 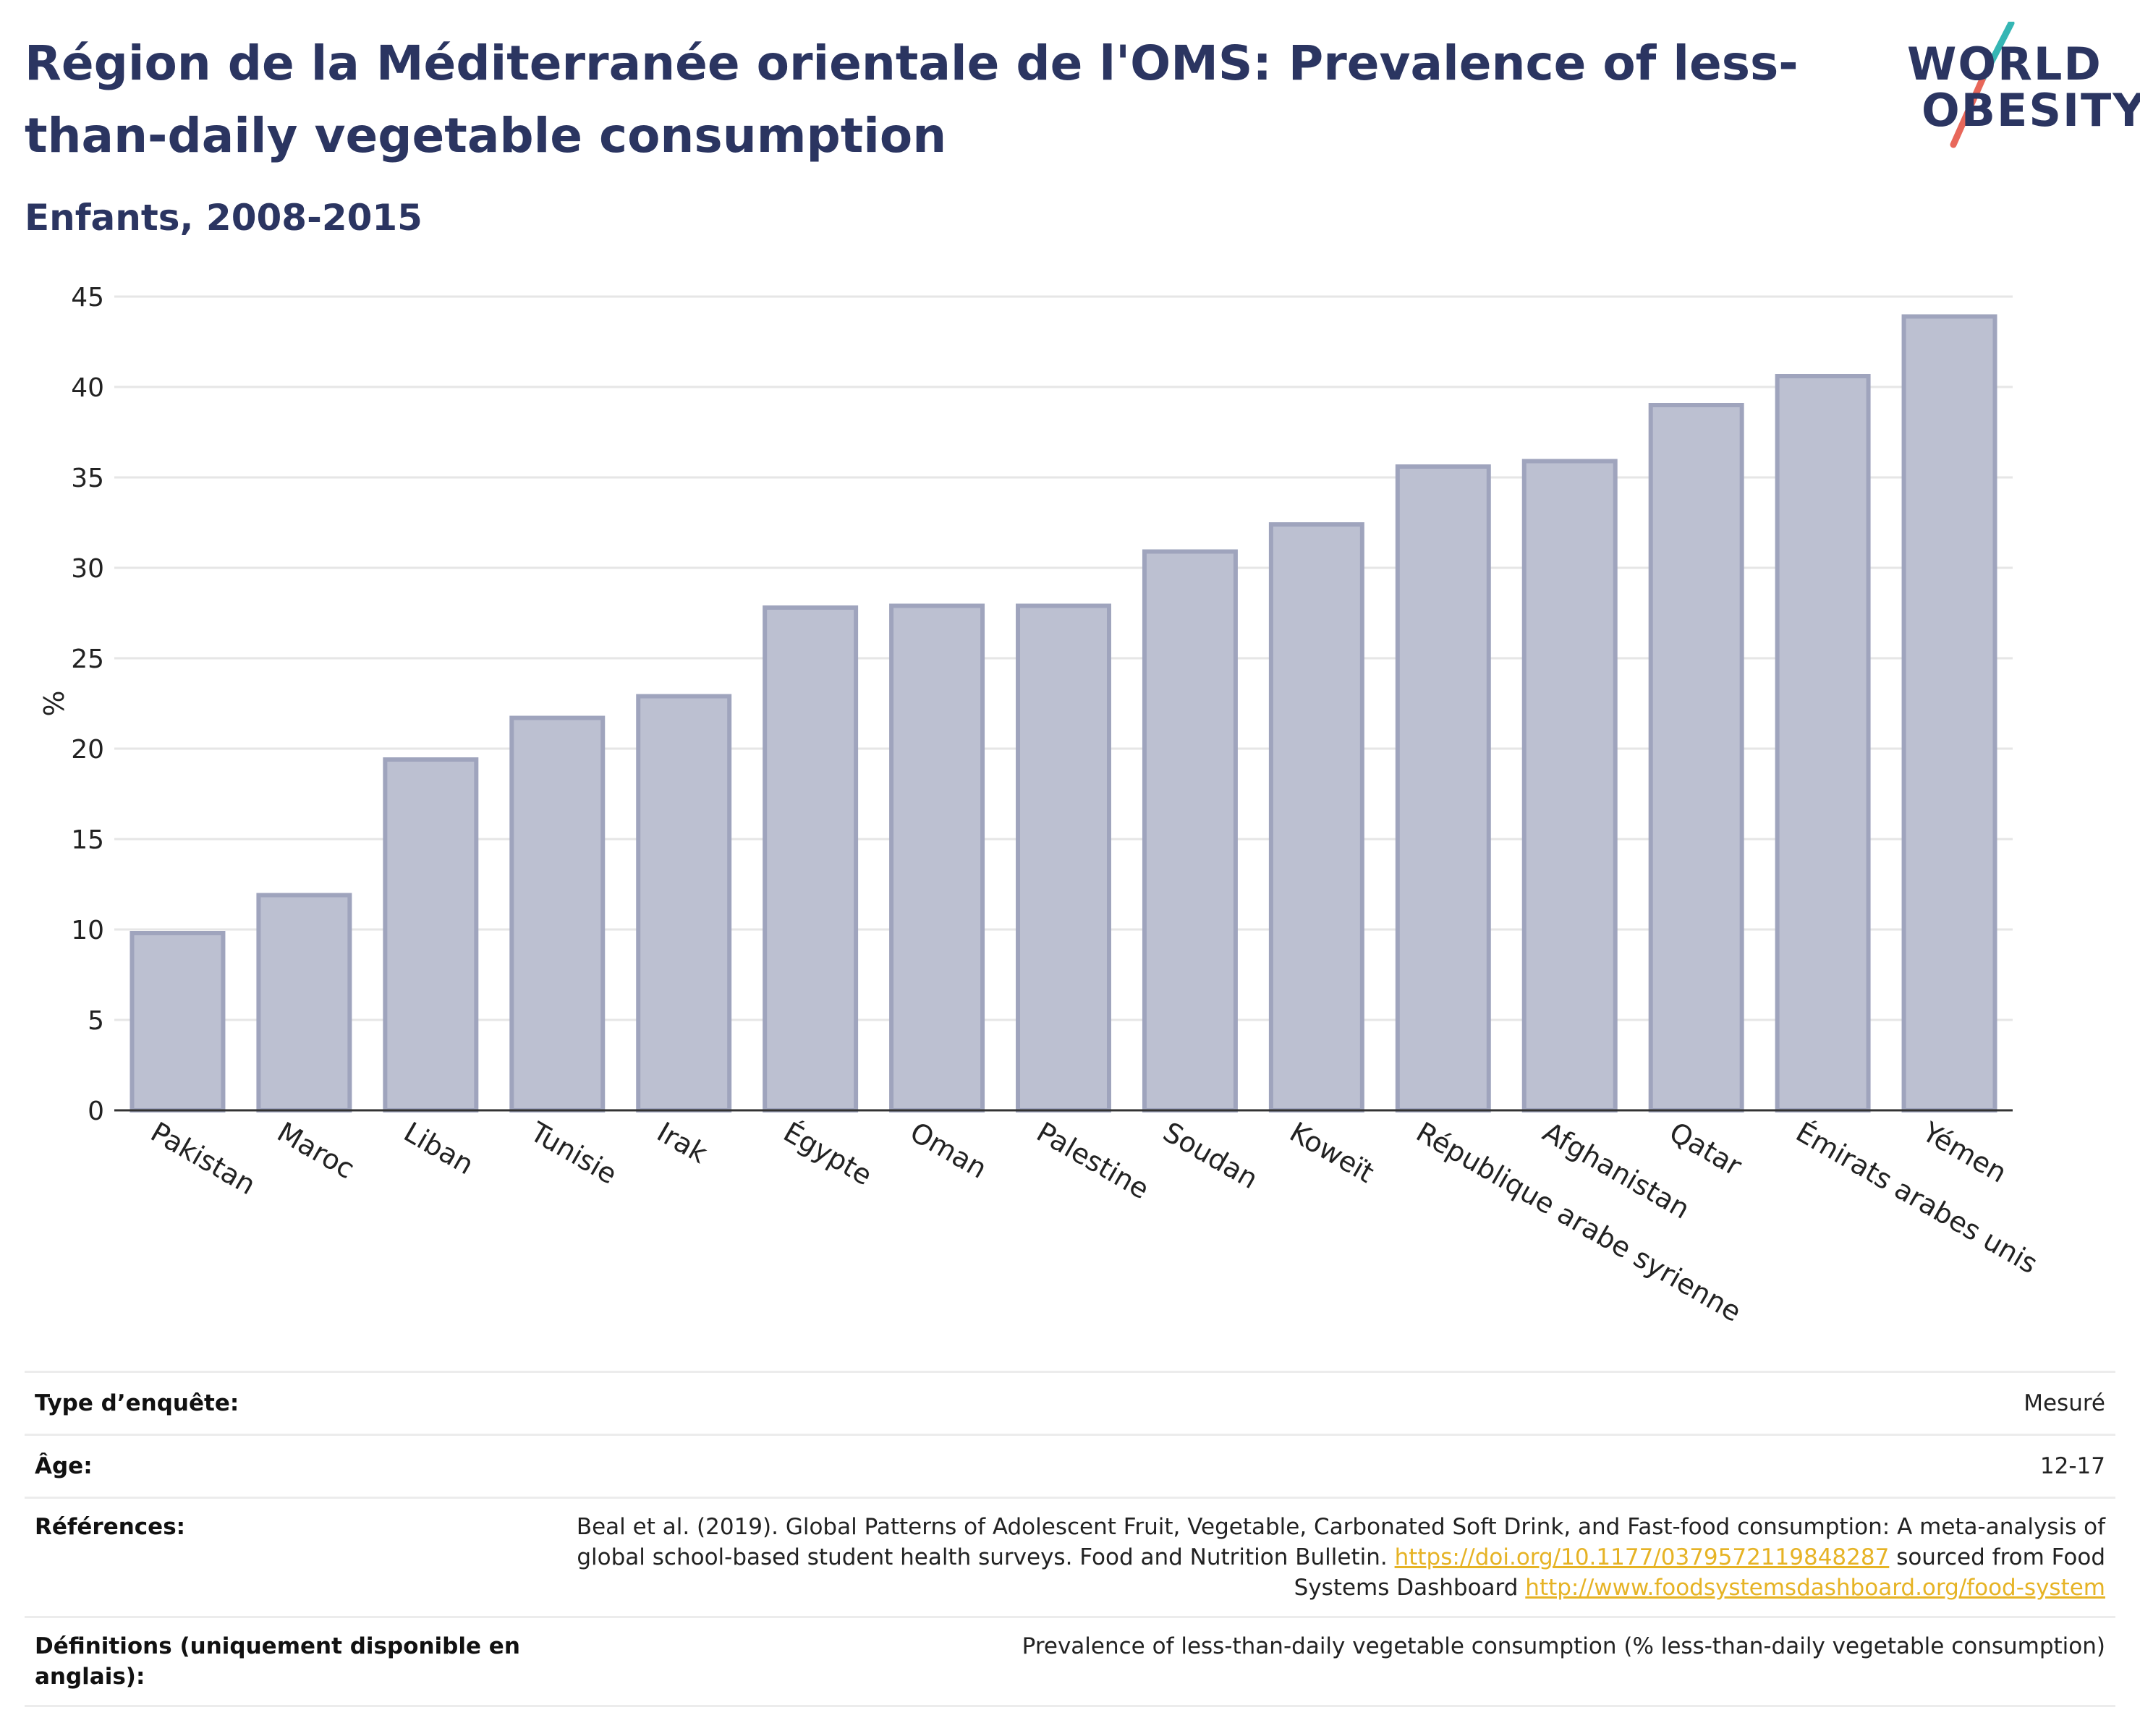 I want to click on x-tick-label: Maroc, so click(x=316, y=1151).